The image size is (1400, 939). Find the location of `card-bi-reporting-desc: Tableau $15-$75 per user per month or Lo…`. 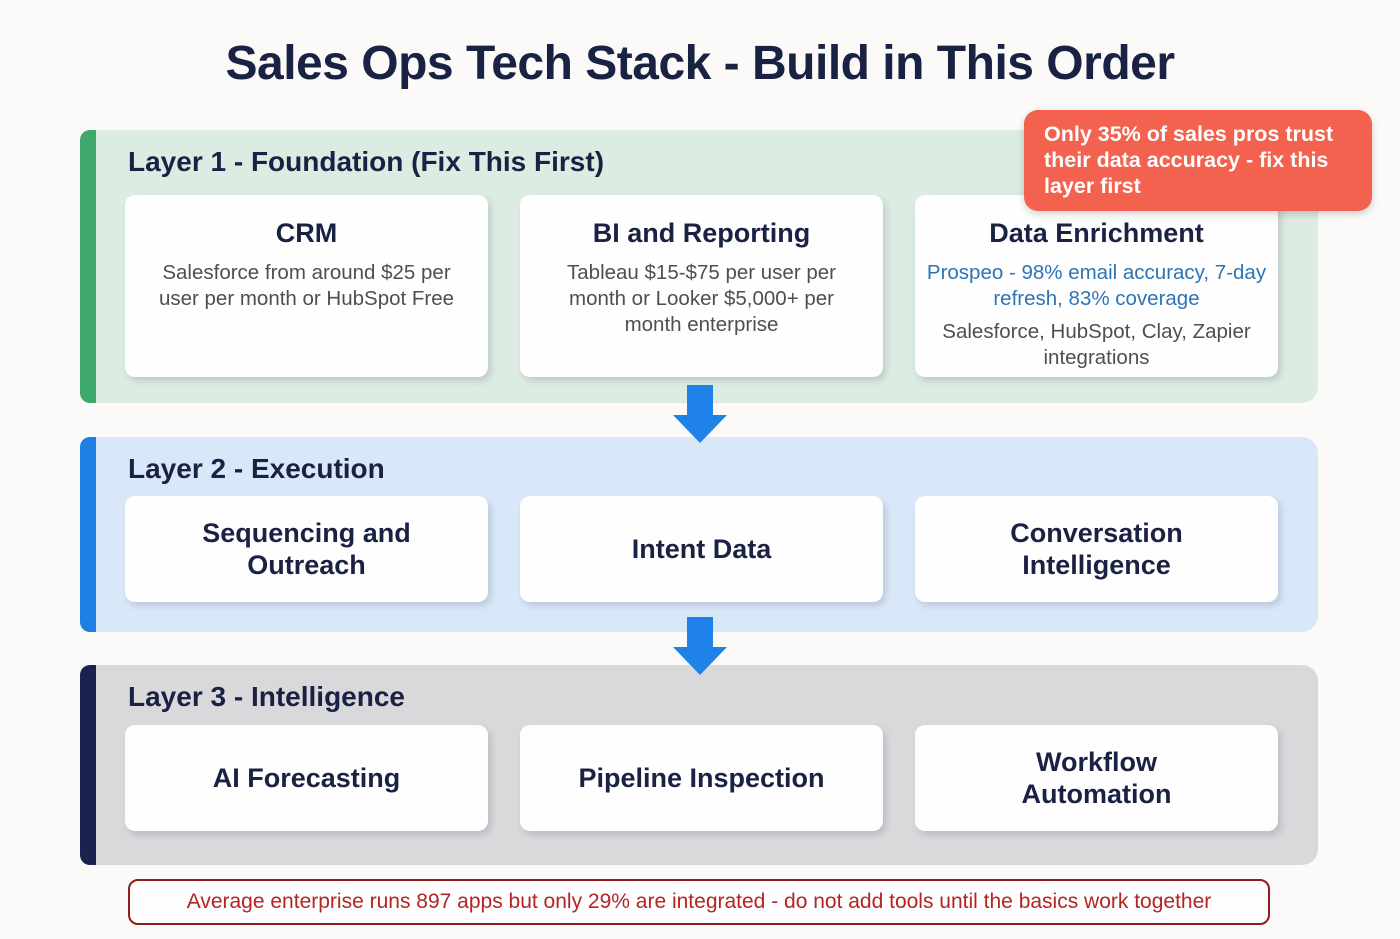

card-bi-reporting-desc: Tableau $15-$75 per user per month or Lo… is located at coordinates (701, 299).